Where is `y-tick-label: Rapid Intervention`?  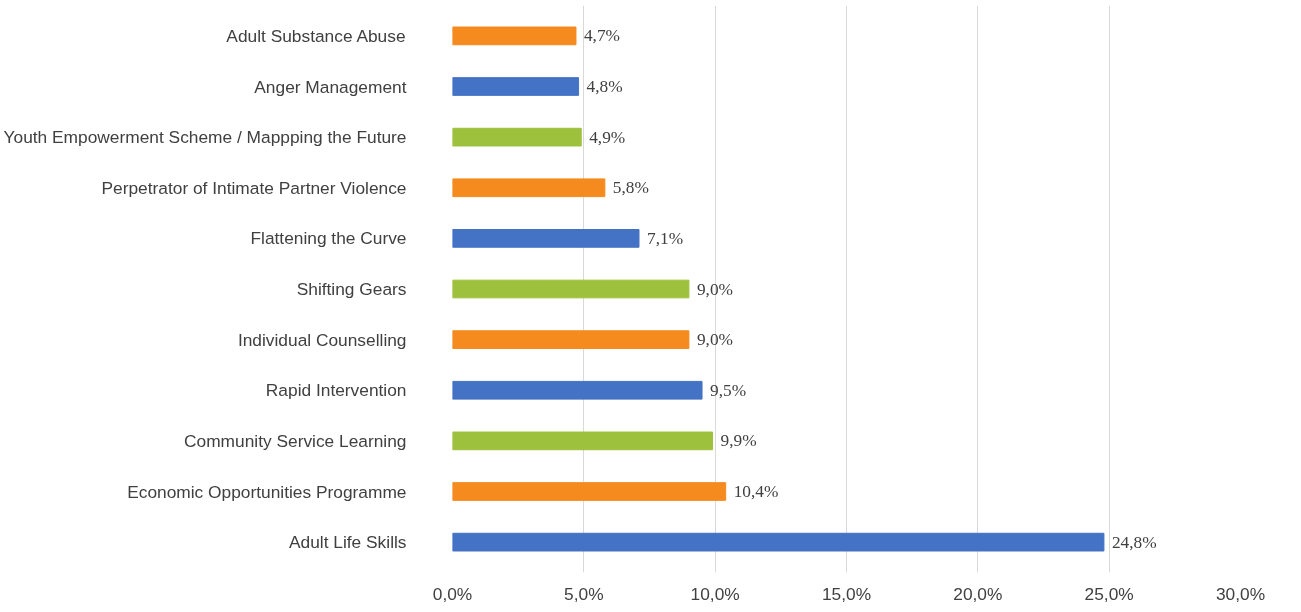 y-tick-label: Rapid Intervention is located at coordinates (336, 390).